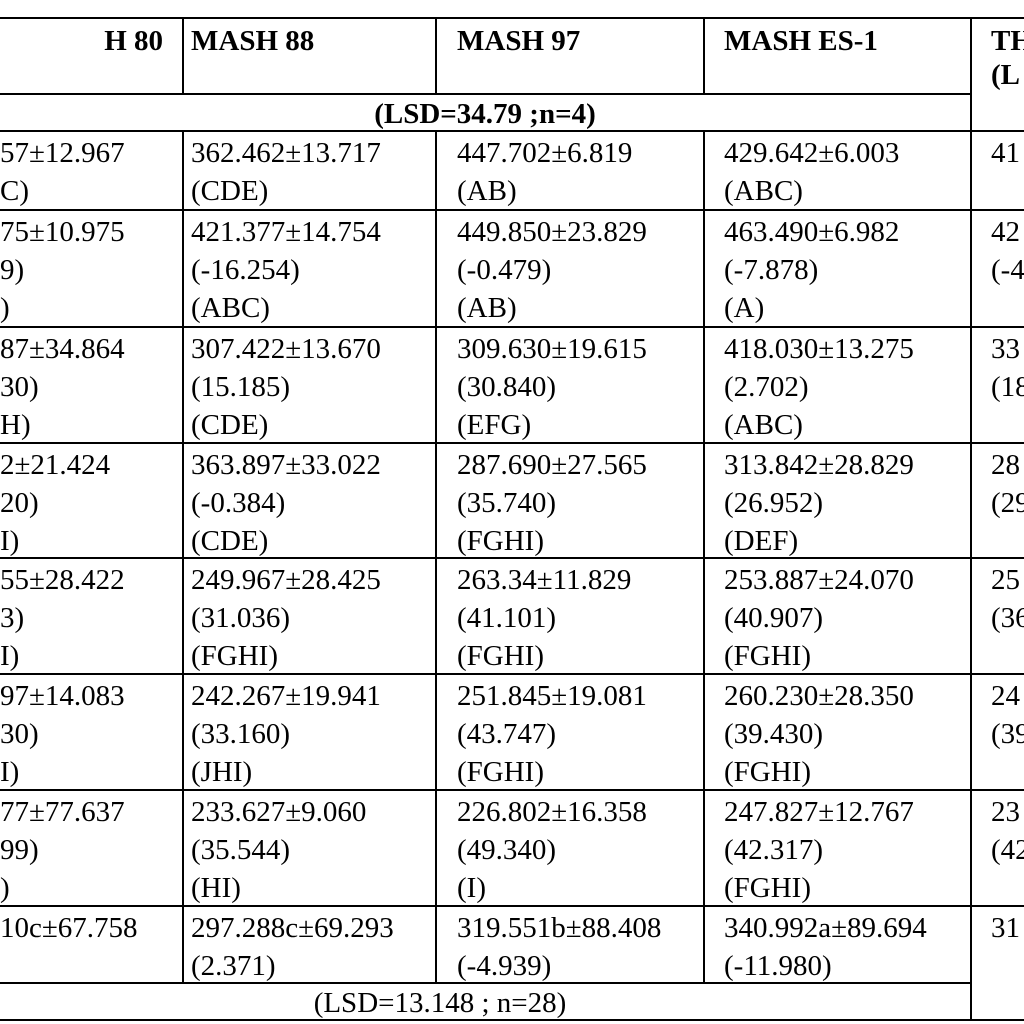  I want to click on right-column-clip: TH (L 41 42 (-4 33 (18 28 (29 25 (36 24 (39 23 (42 31, so click(999, 512).